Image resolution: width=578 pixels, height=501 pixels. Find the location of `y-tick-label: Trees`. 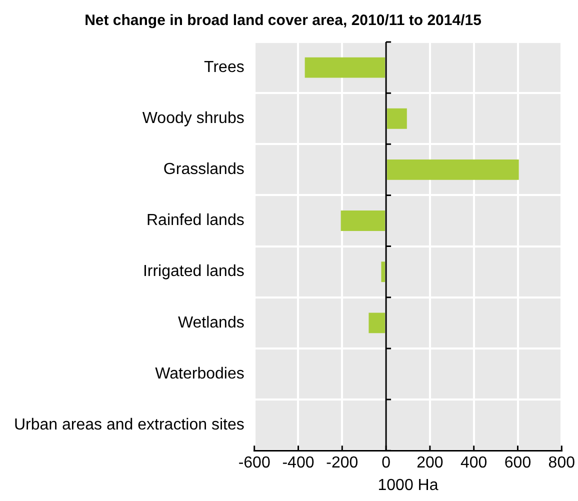

y-tick-label: Trees is located at coordinates (224, 67).